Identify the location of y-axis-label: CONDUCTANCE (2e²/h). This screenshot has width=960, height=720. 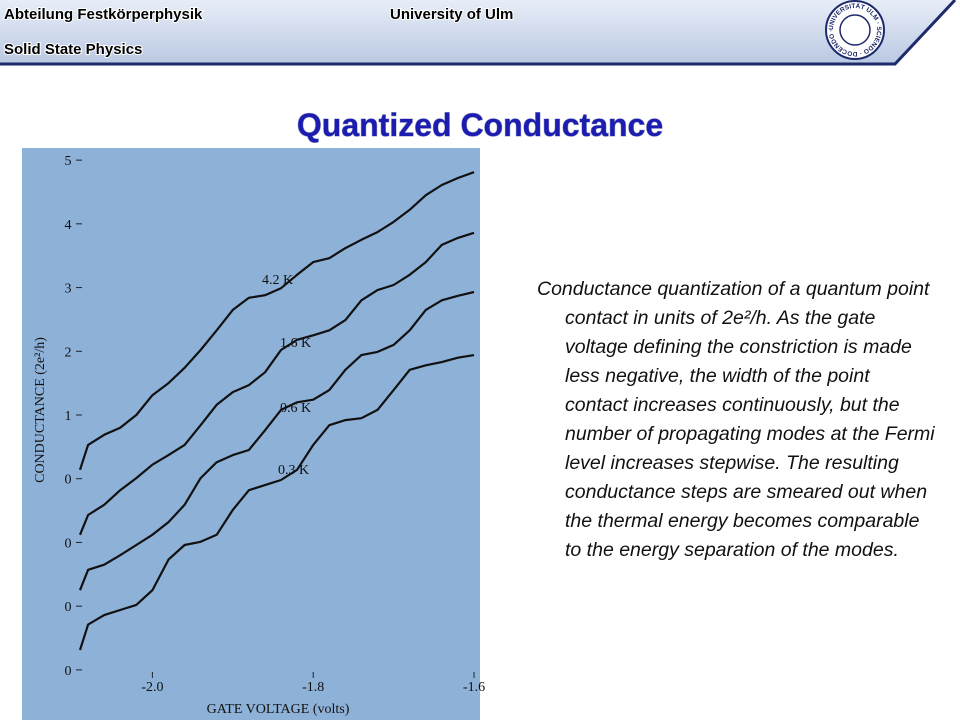
(40, 410).